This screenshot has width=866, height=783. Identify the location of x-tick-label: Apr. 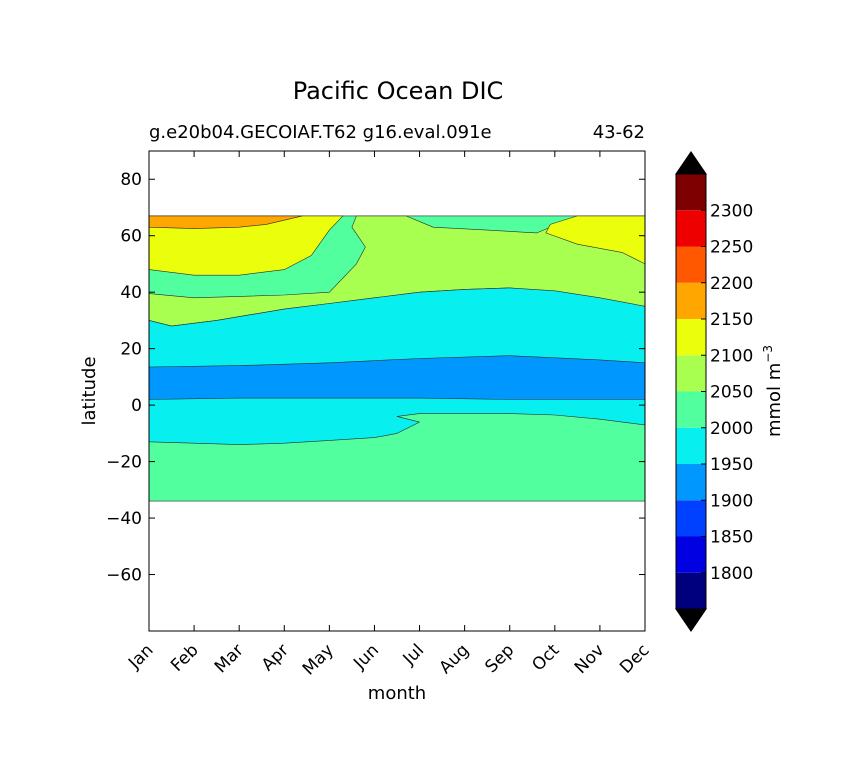
(275, 657).